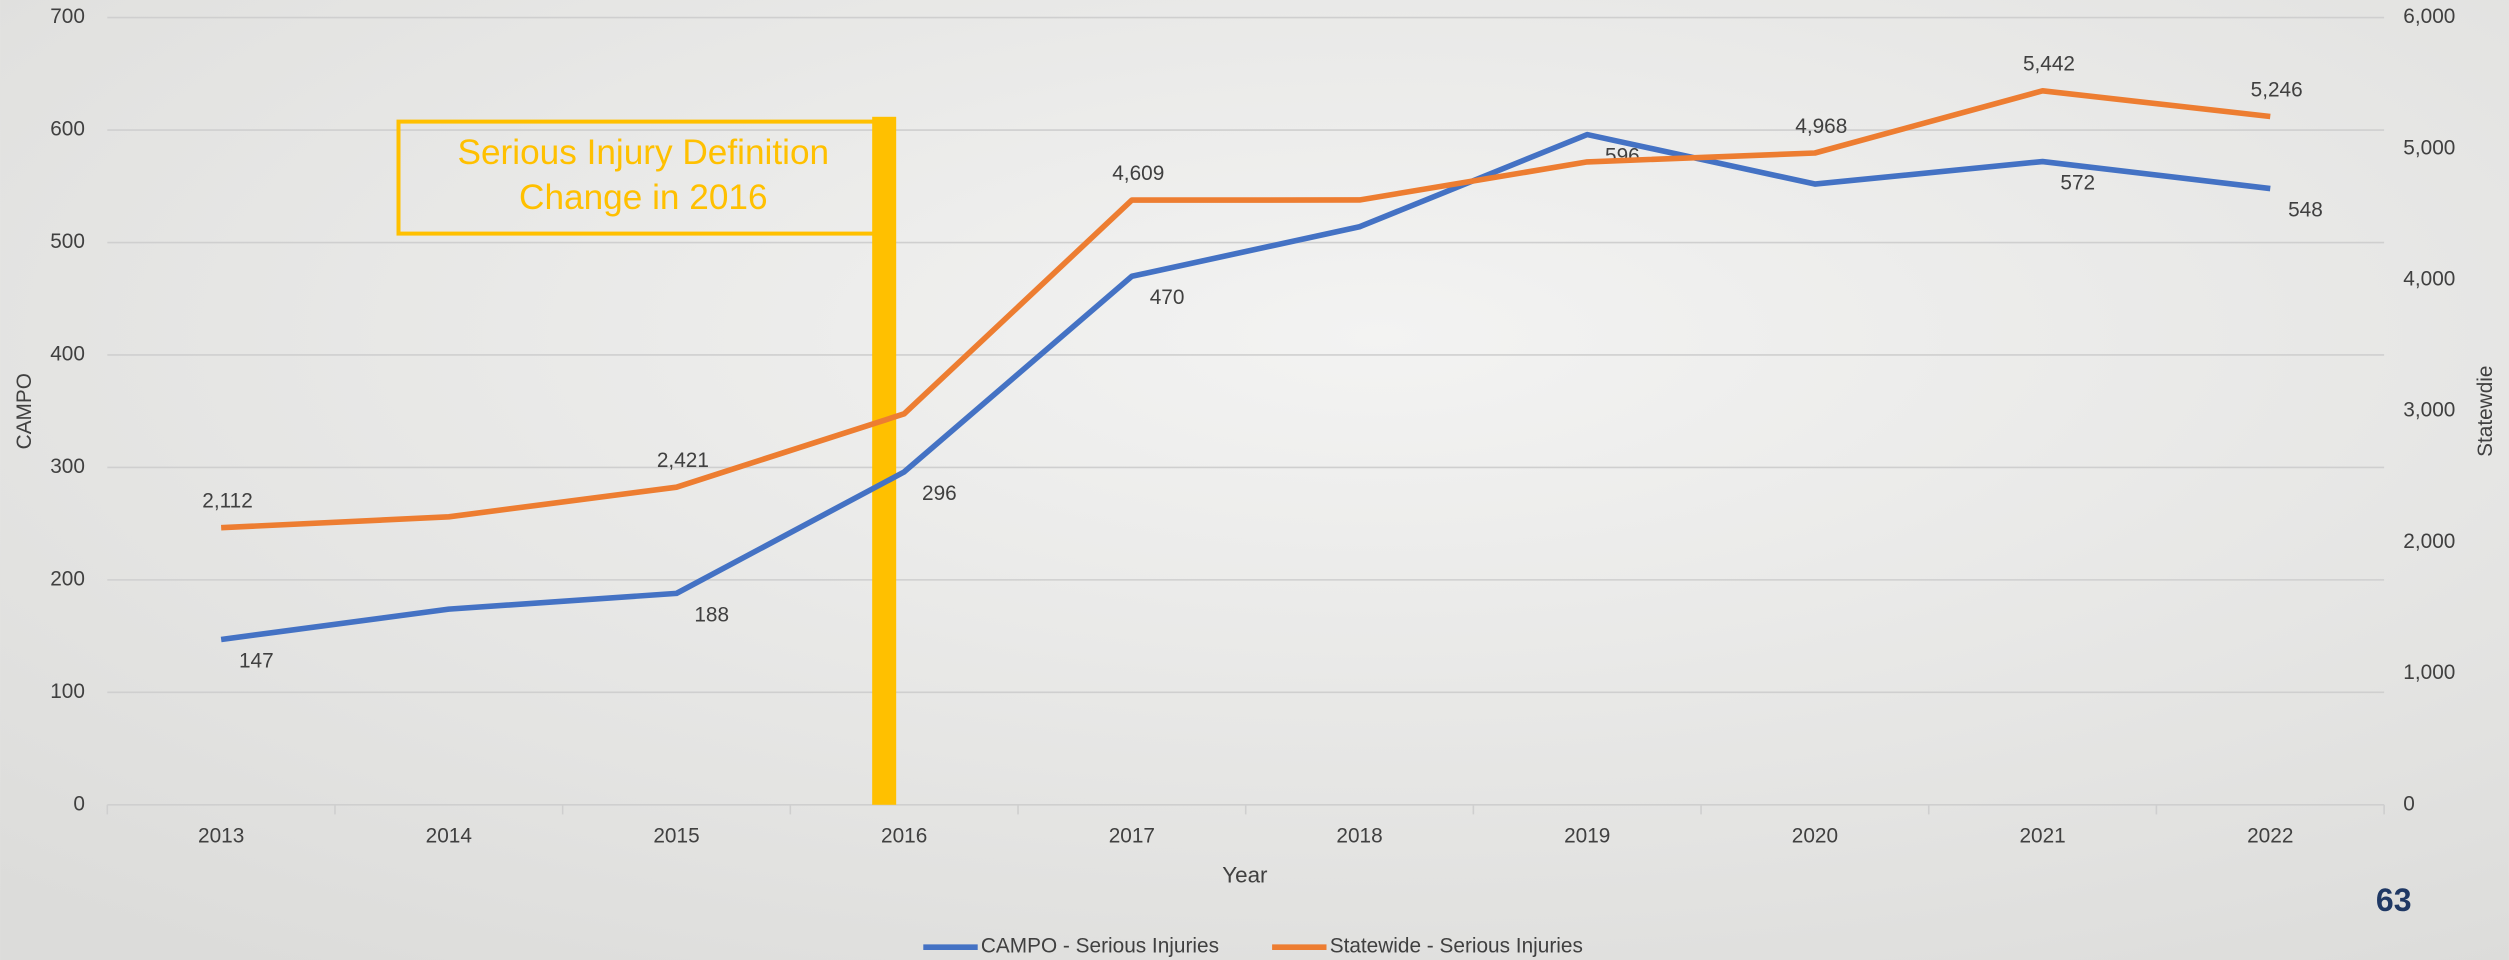 Image resolution: width=2509 pixels, height=960 pixels. I want to click on data-label: 548, so click(2305, 209).